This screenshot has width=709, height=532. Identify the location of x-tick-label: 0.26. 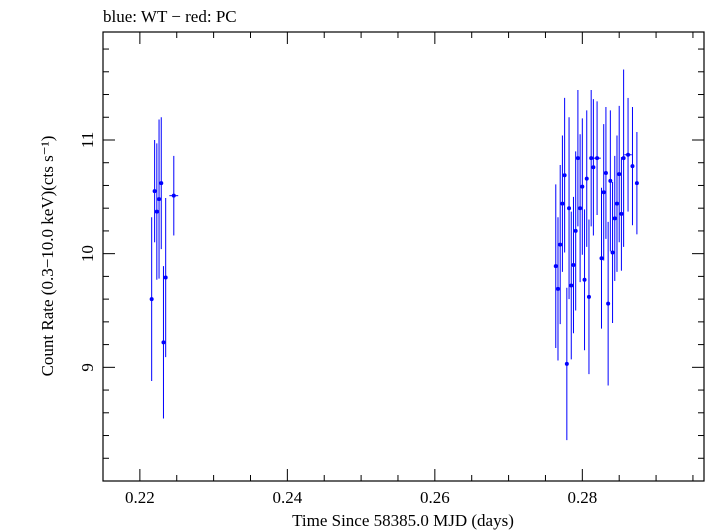
(435, 497).